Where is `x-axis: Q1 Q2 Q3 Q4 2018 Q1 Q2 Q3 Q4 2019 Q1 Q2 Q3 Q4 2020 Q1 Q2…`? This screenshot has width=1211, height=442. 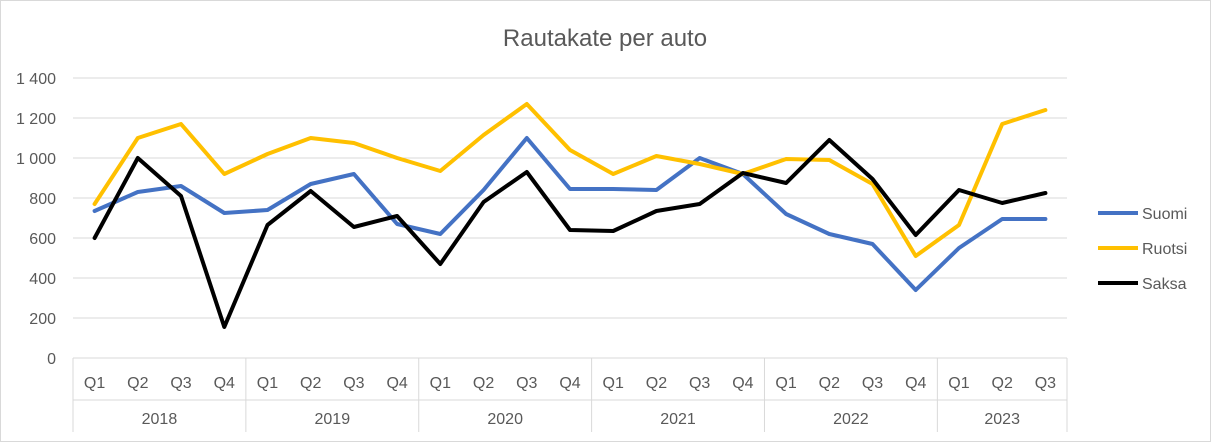
x-axis: Q1 Q2 Q3 Q4 2018 Q1 Q2 Q3 Q4 2019 Q1 Q2 Q3 Q4 2020 Q1 Q2… is located at coordinates (570, 394).